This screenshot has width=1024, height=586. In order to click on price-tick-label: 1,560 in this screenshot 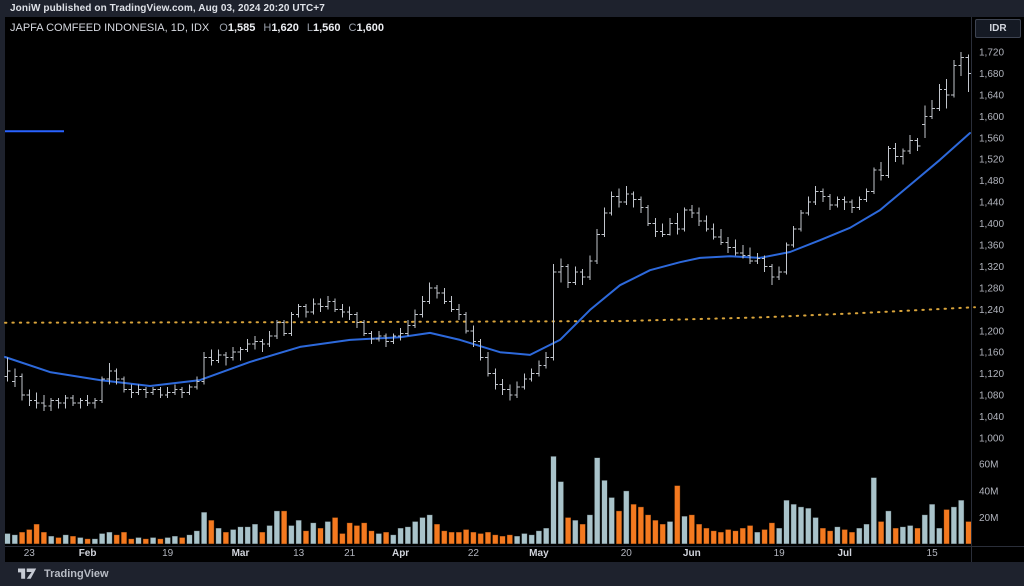, I will do `click(991, 138)`.